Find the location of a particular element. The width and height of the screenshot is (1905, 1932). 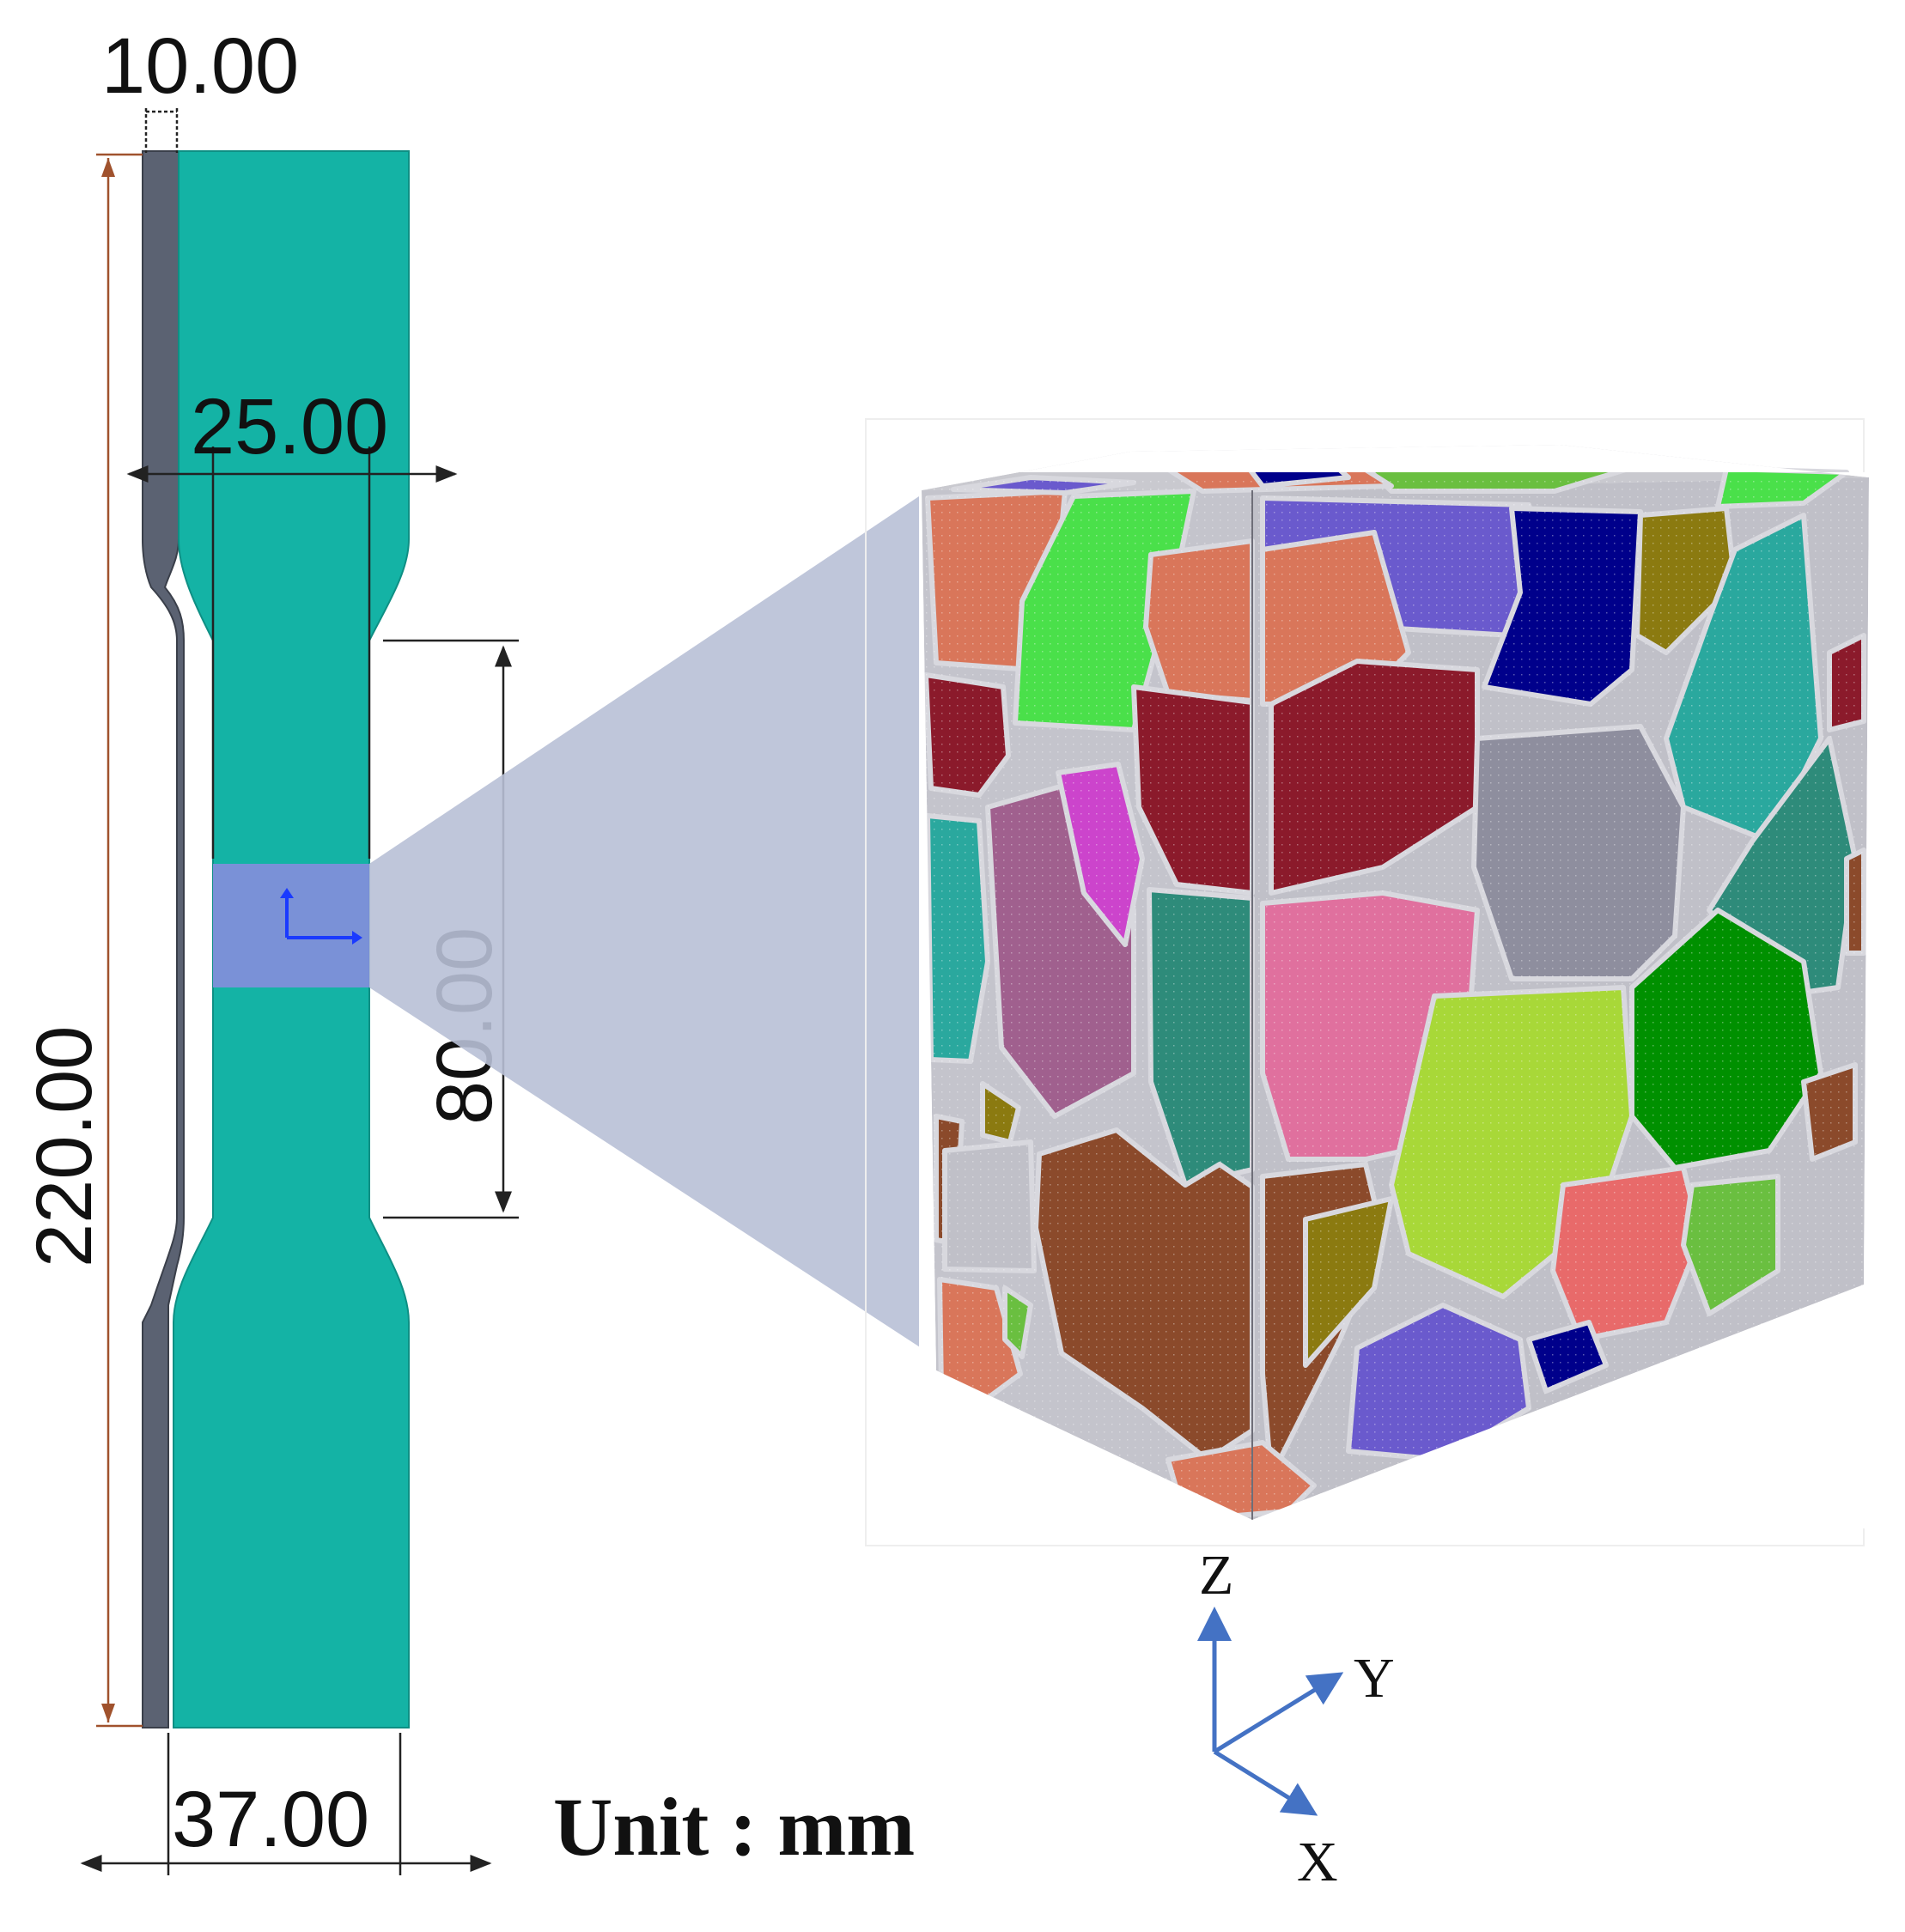

grip-width-label: 37.00 is located at coordinates (270, 1820).